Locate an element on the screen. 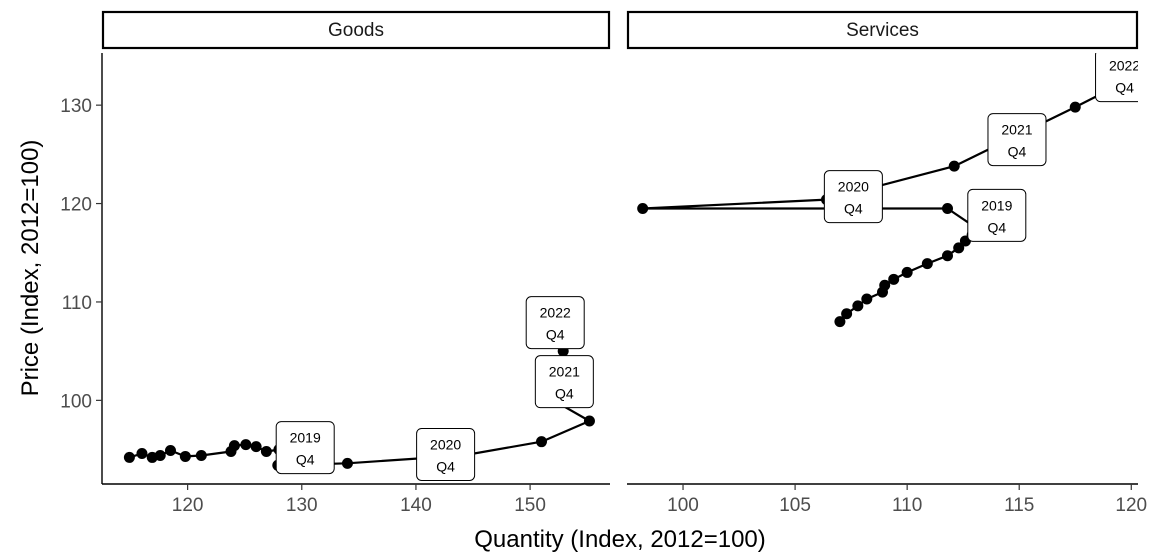  x-tick-label: 150 is located at coordinates (530, 505).